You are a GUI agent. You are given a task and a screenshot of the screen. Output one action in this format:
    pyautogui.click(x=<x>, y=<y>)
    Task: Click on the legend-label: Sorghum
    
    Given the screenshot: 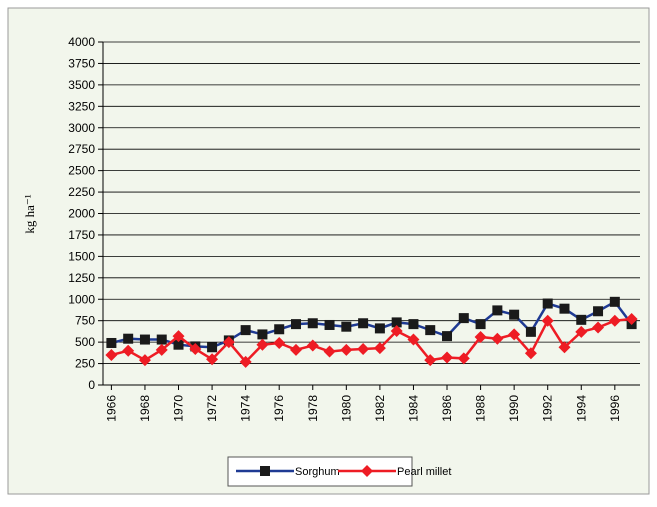 What is the action you would take?
    pyautogui.click(x=317, y=472)
    